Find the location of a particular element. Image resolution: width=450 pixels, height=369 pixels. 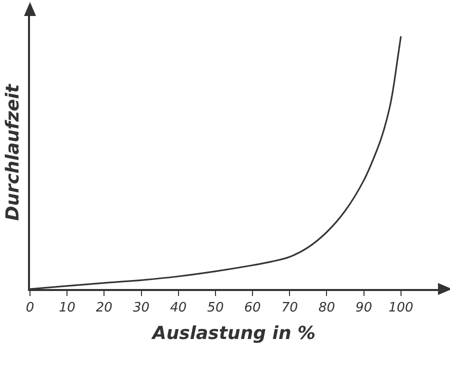

x-tick-label: 0 is located at coordinates (30, 308).